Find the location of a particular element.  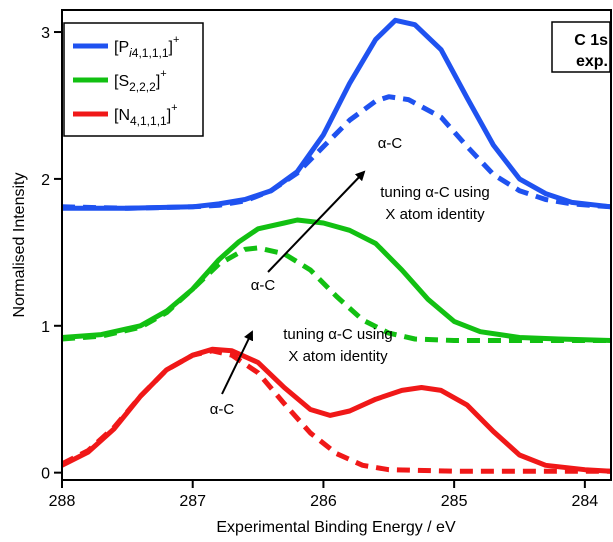

badge-box is located at coordinates (581, 47).